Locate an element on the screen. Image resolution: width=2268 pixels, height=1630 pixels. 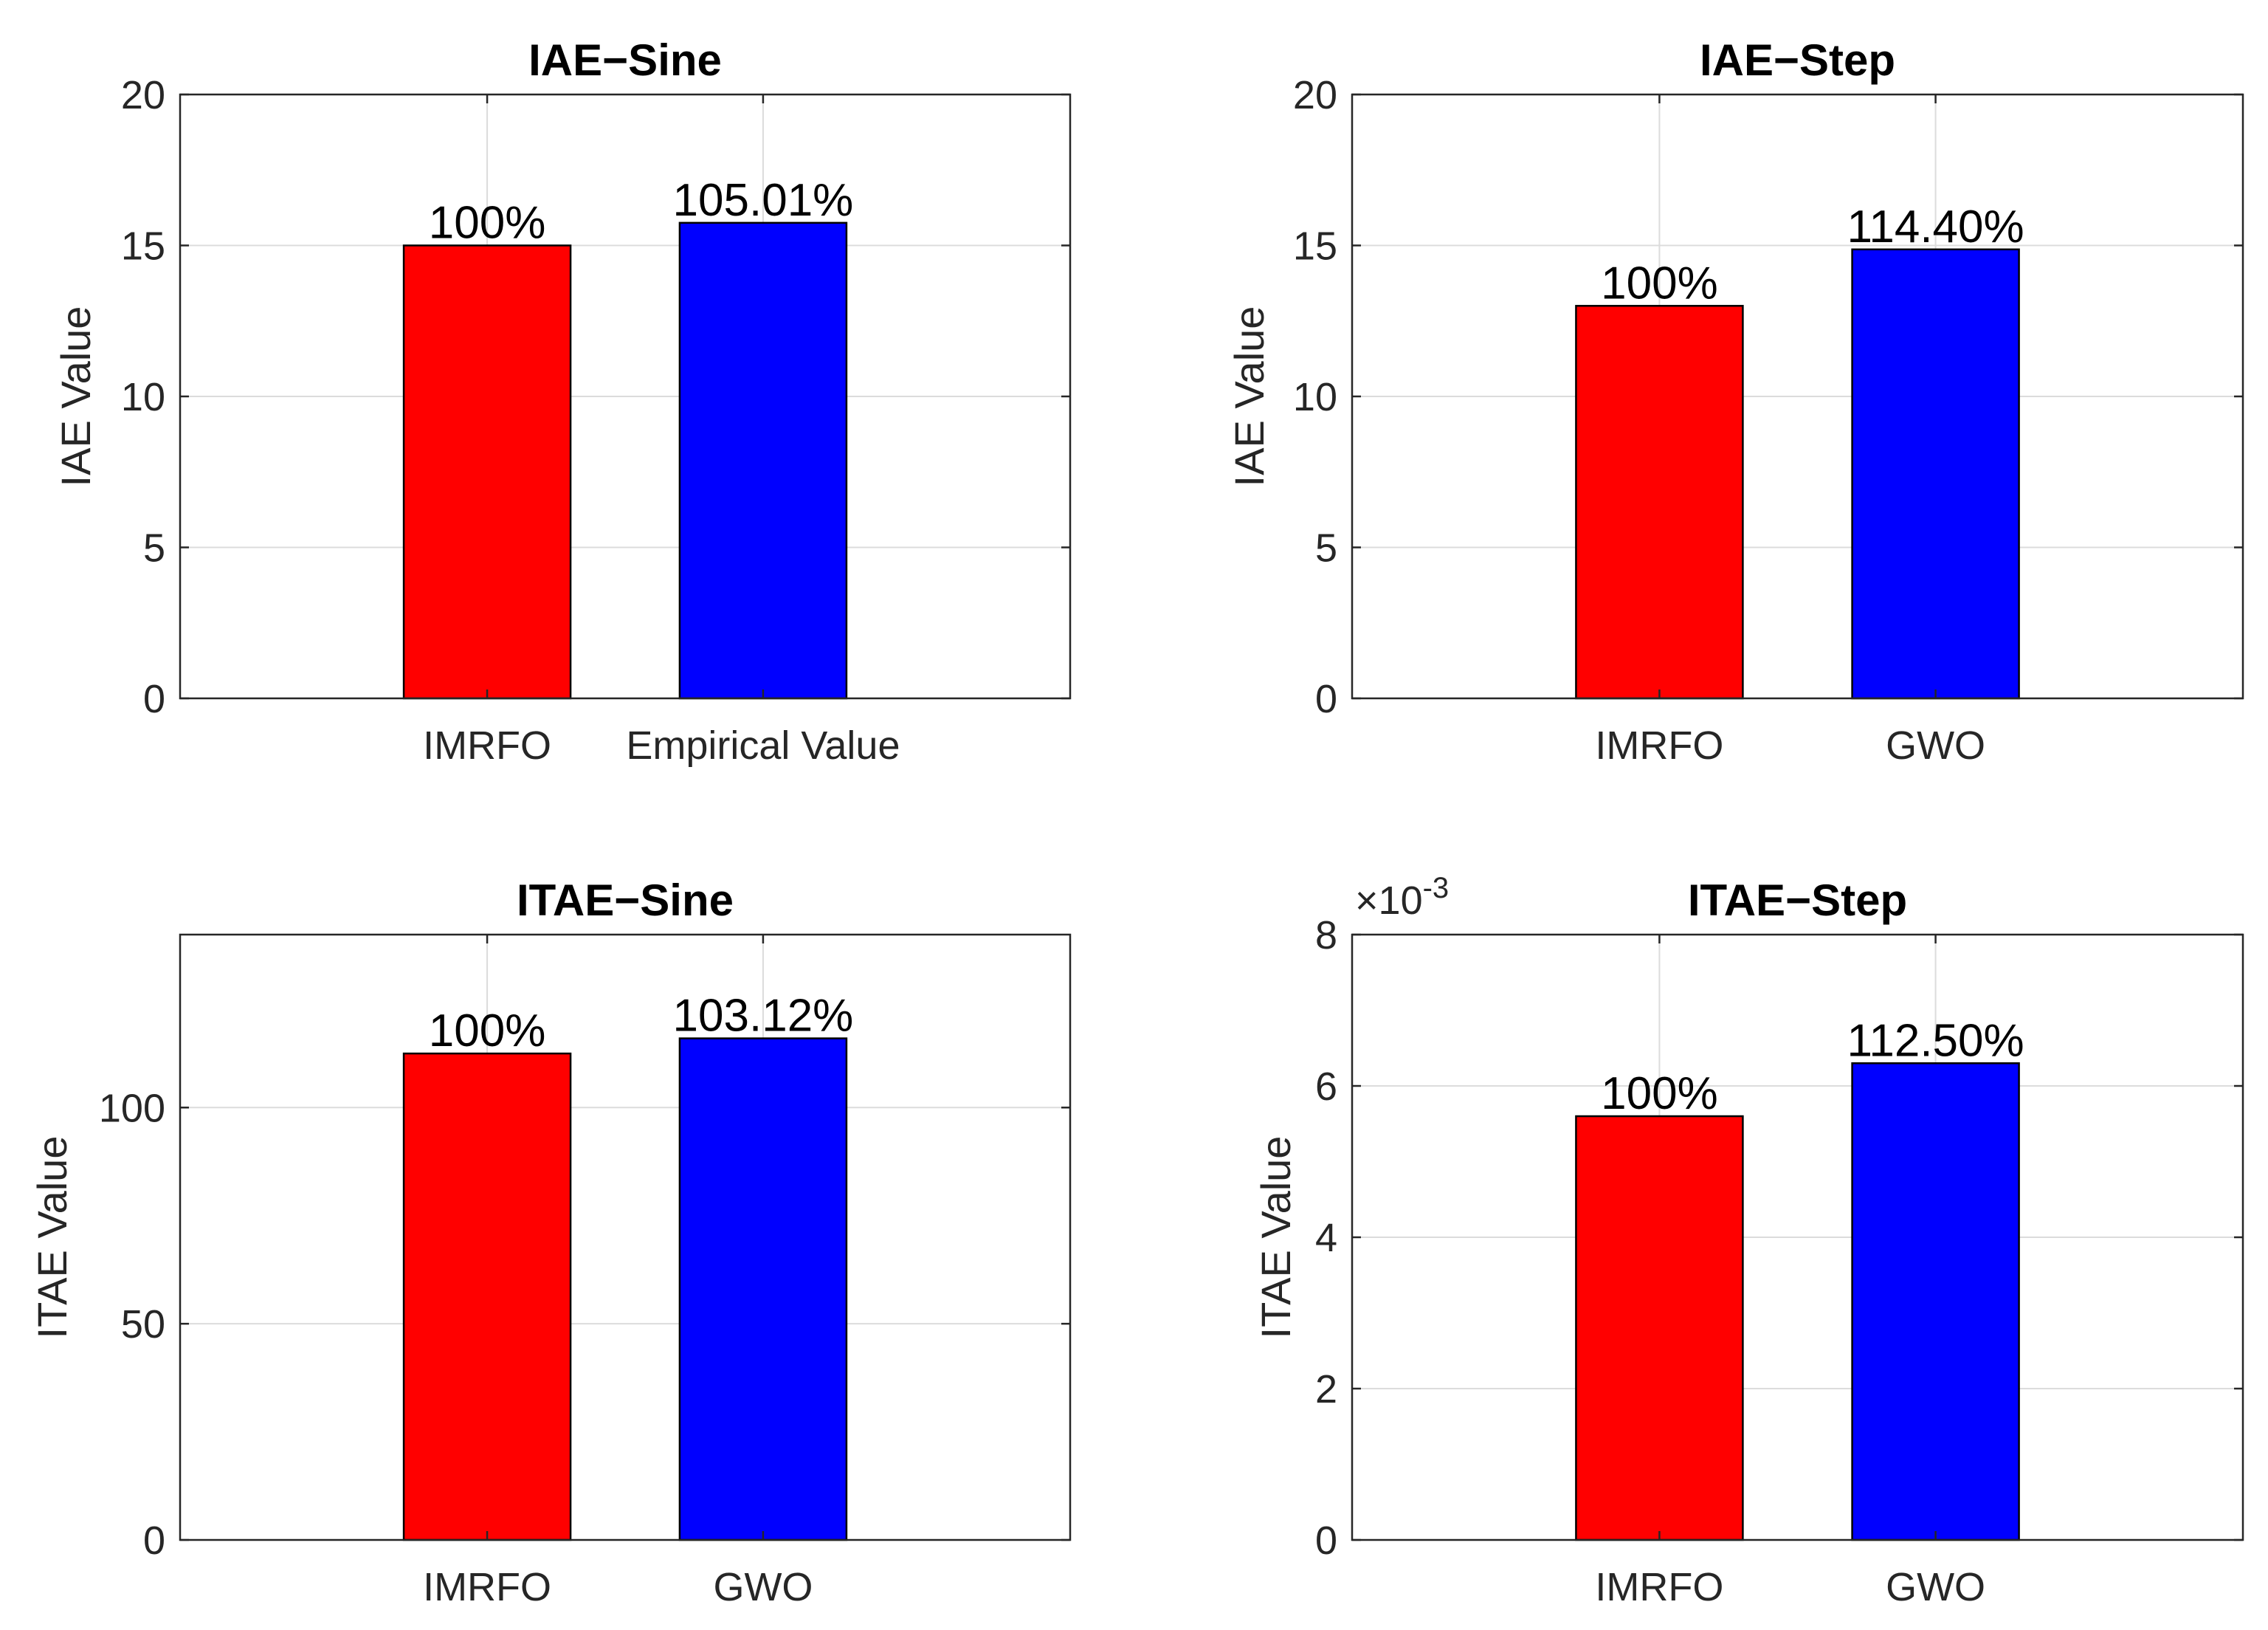
chart-title: IAE−Step is located at coordinates (1798, 60).